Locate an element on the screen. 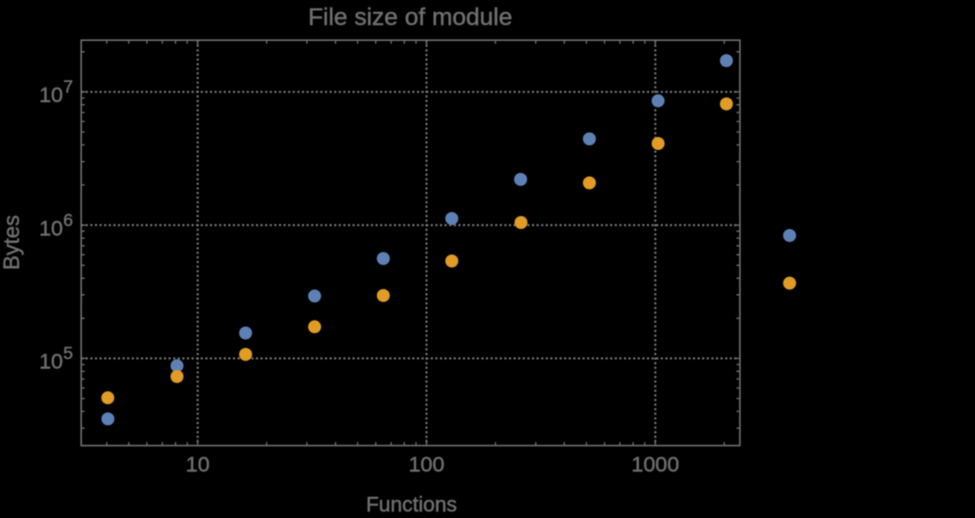 The image size is (975, 518). svg-text: 5 is located at coordinates (68, 353).